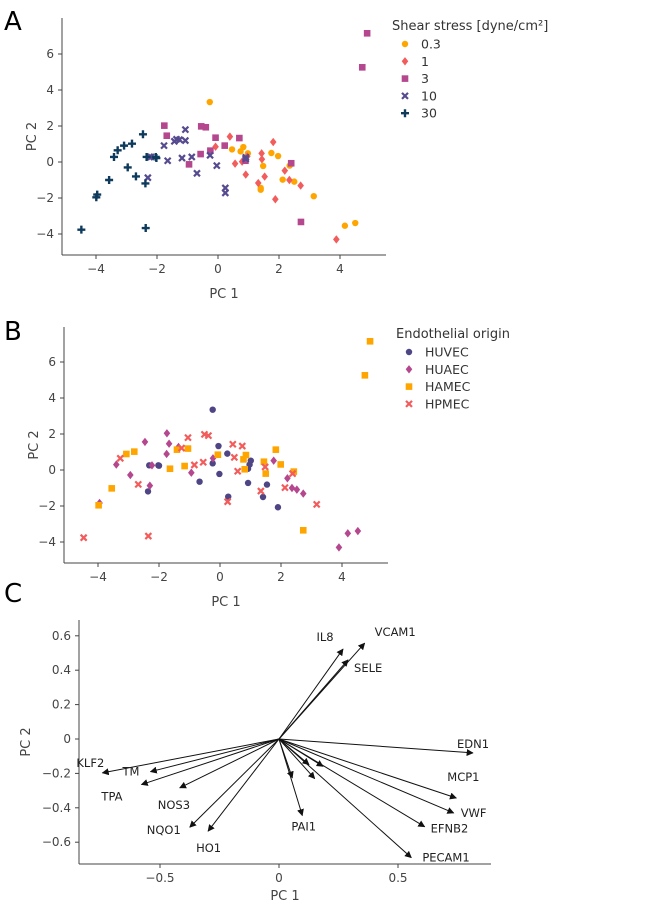  Describe the element at coordinates (213, 458) in the screenshot. I see `series-huvec` at that location.